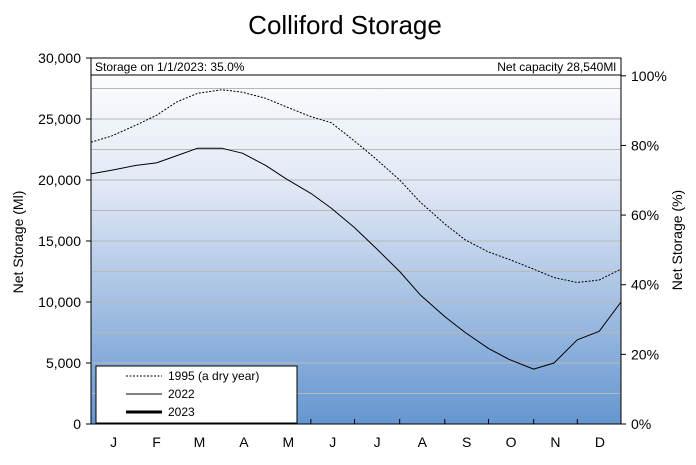 This screenshot has width=696, height=465. I want to click on annotation-net-capacity: Net capacity 28,540Ml, so click(556, 67).